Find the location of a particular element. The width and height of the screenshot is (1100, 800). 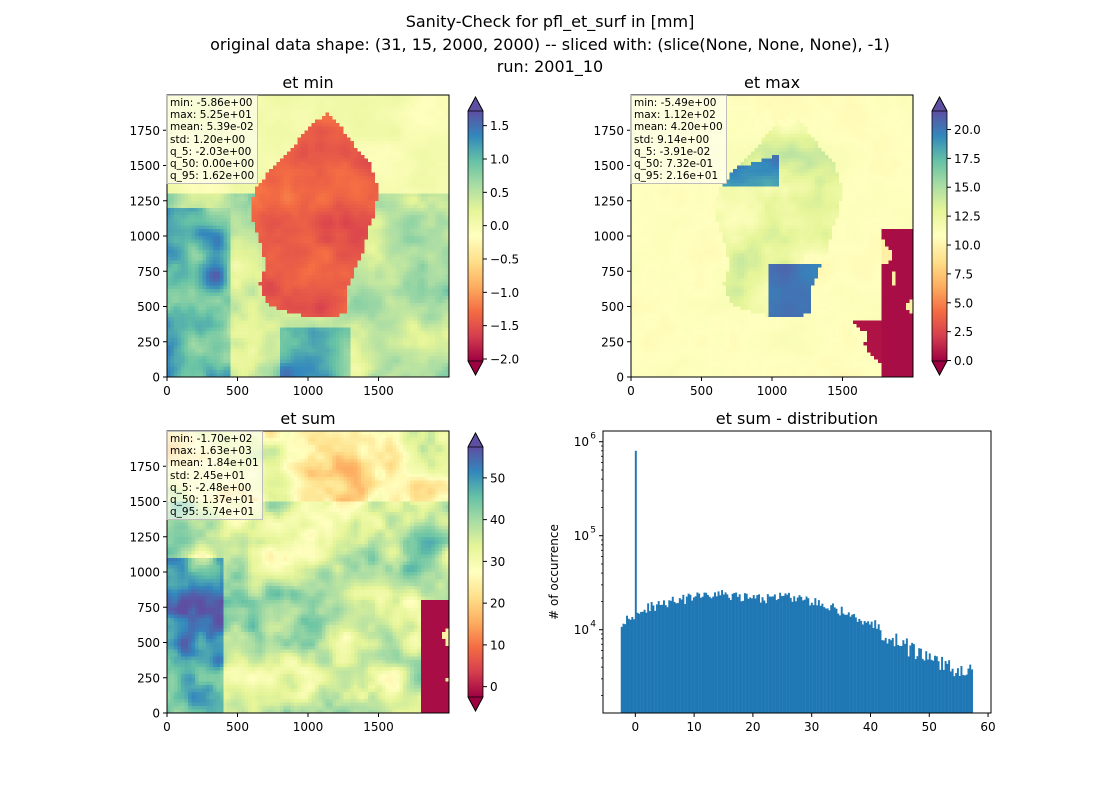

colorbar-tick-label-et-sum: 20 is located at coordinates (497, 604).